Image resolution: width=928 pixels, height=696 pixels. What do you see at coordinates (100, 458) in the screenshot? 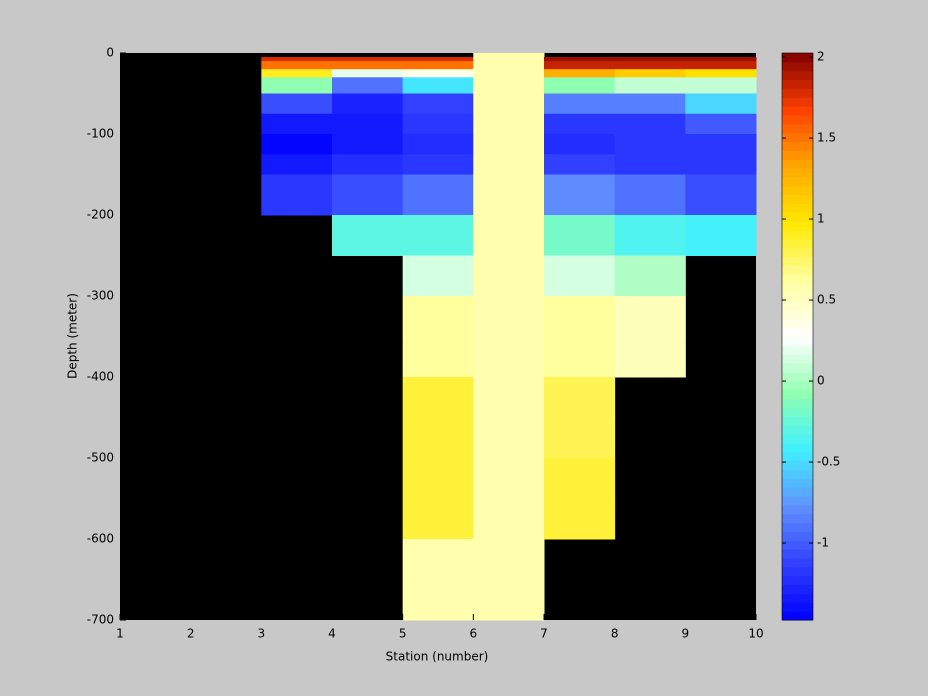
I see `y-tick-label: -500` at bounding box center [100, 458].